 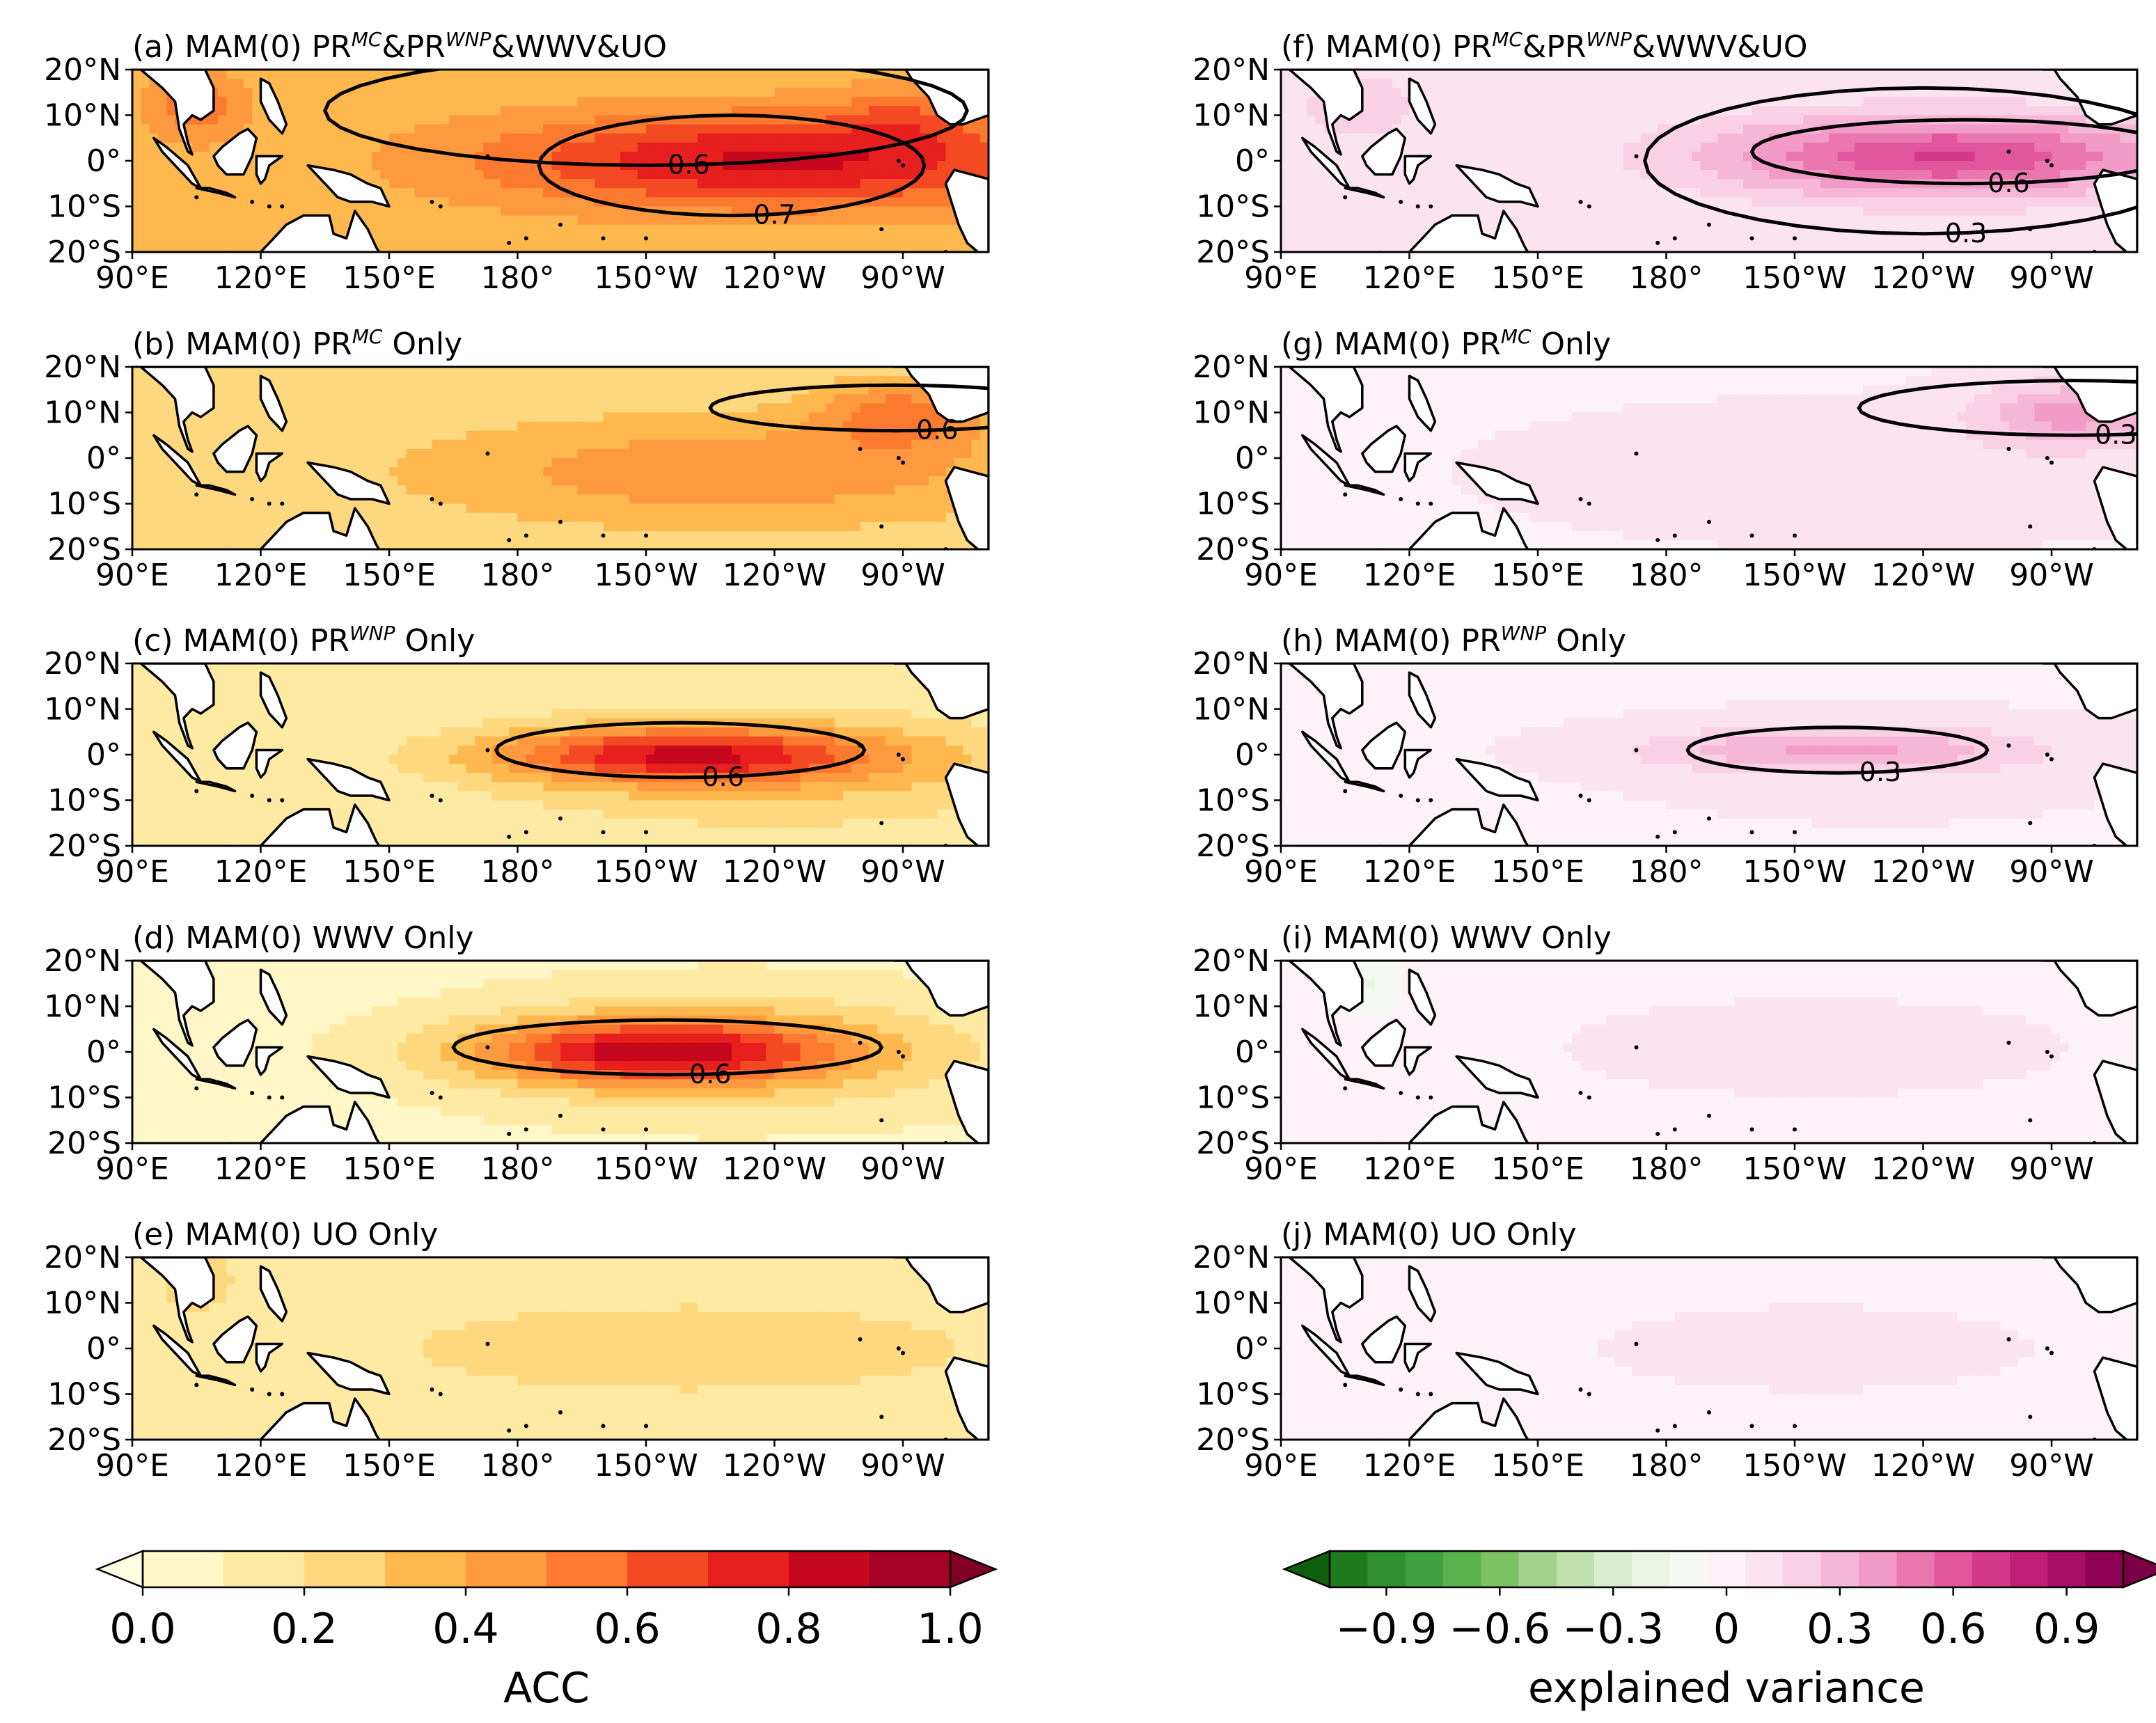 I want to click on colorbar-tick-label: 0.6, so click(x=1953, y=1629).